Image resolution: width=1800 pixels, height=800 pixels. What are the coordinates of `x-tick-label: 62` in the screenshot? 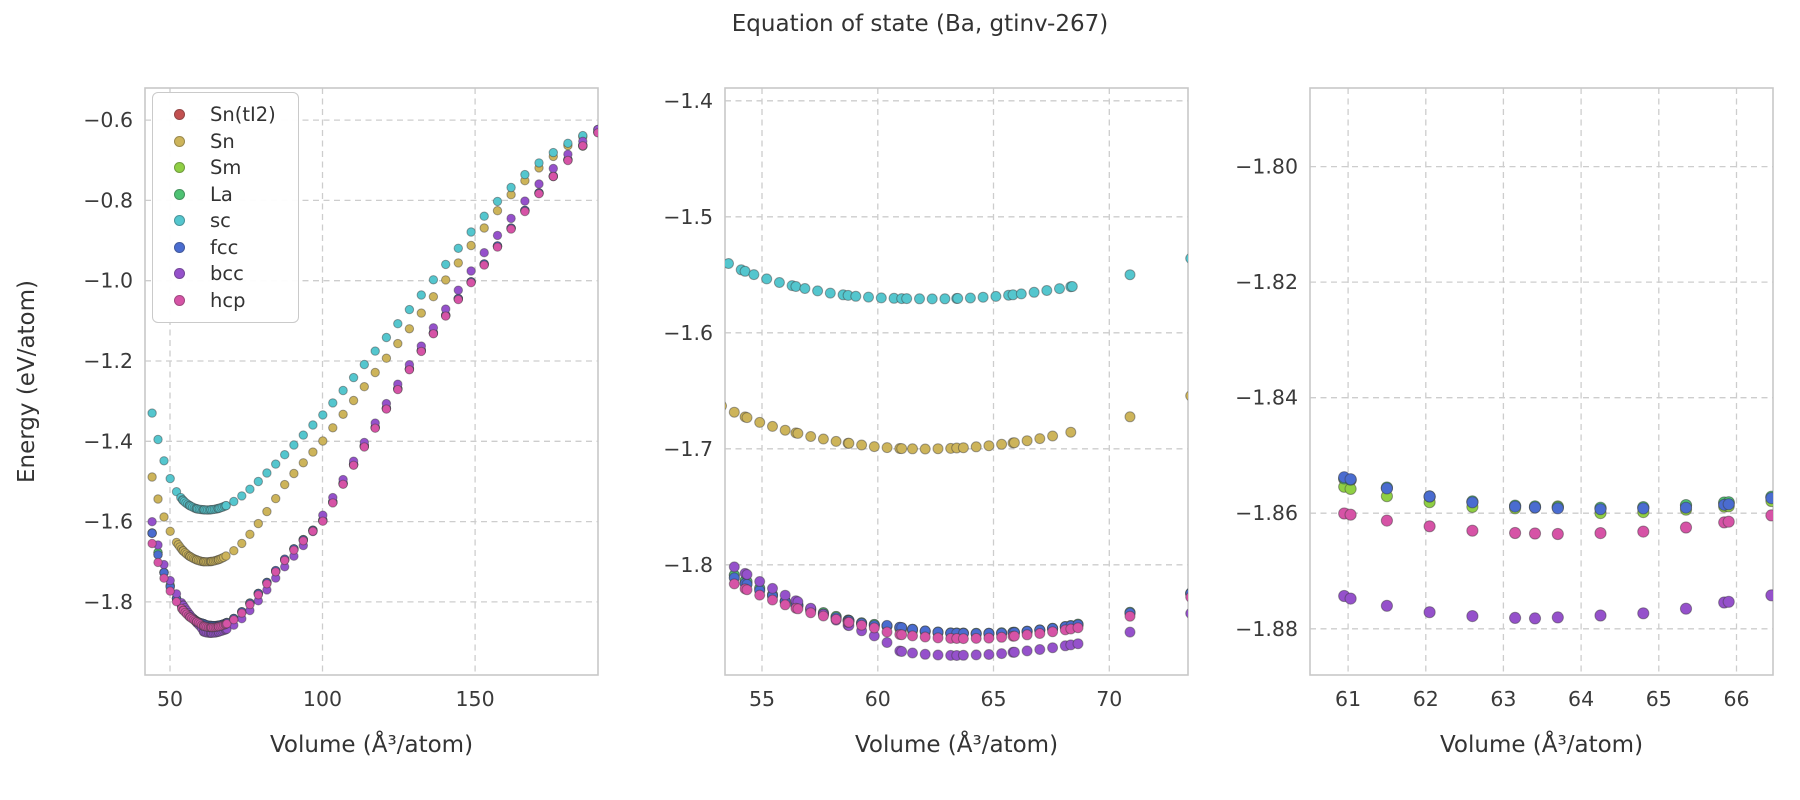 It's located at (1426, 699).